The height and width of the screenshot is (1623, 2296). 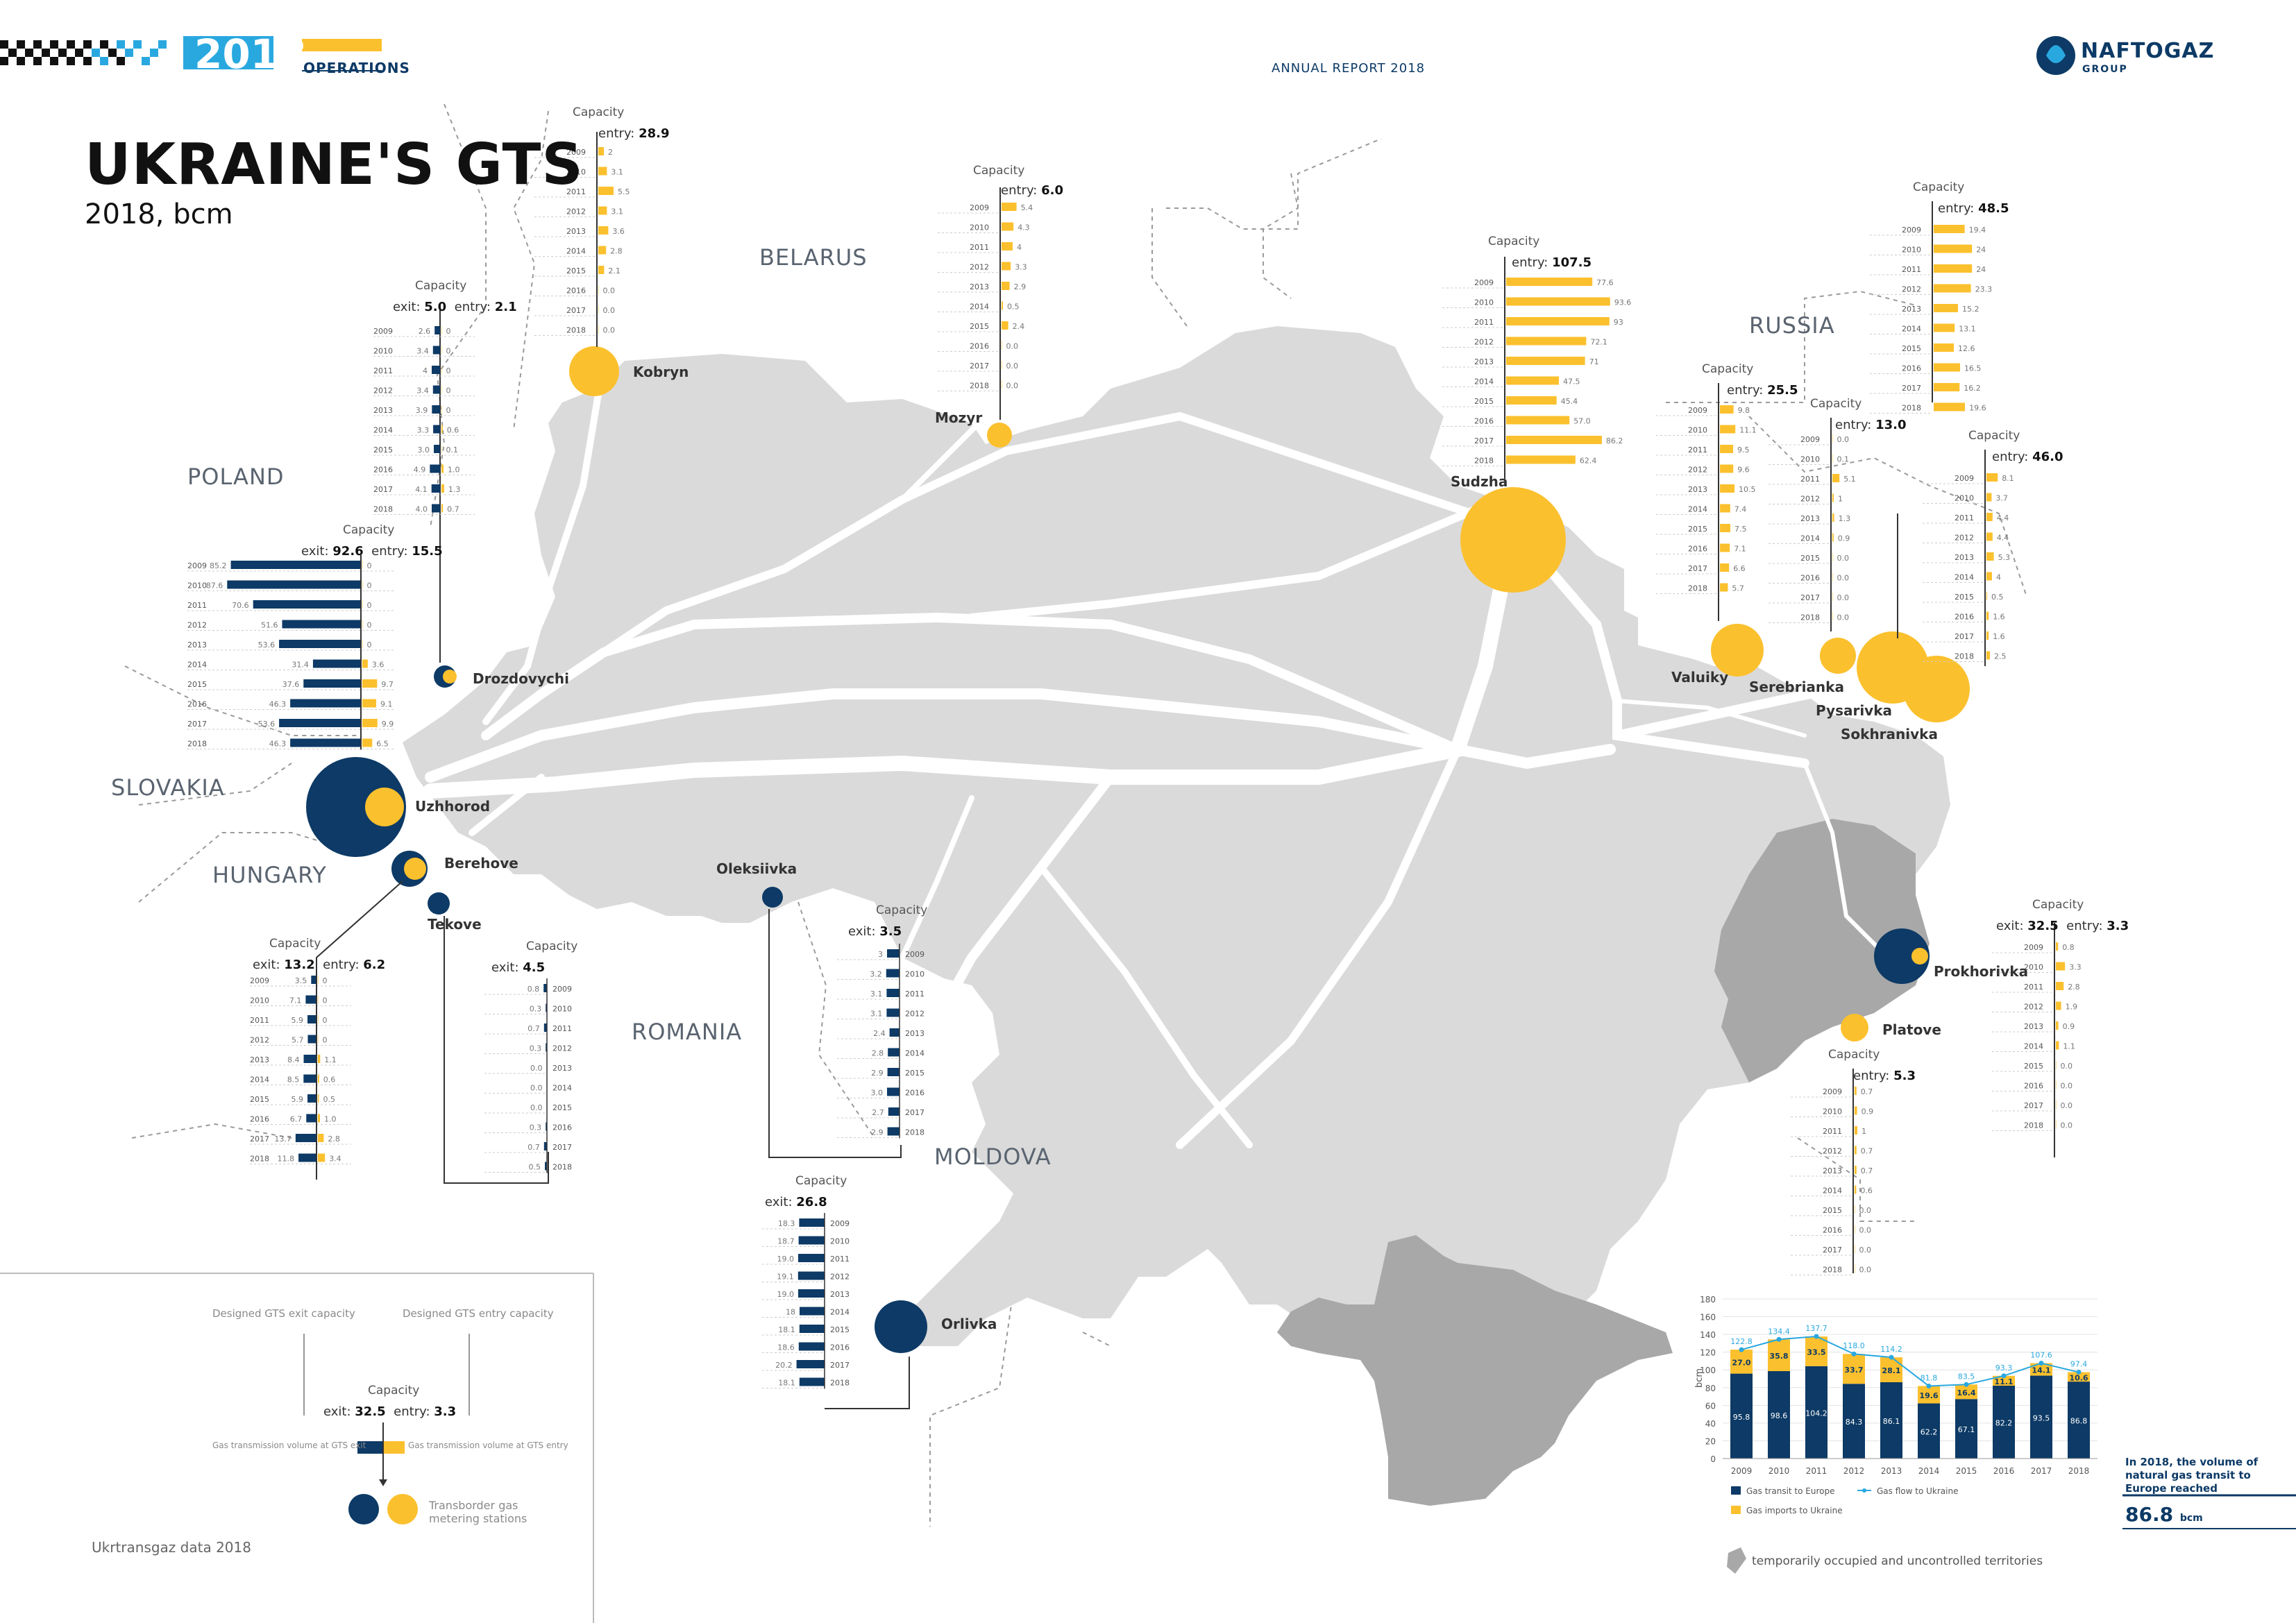 What do you see at coordinates (1484, 361) in the screenshot?
I see `sudzha-year-label: 2013` at bounding box center [1484, 361].